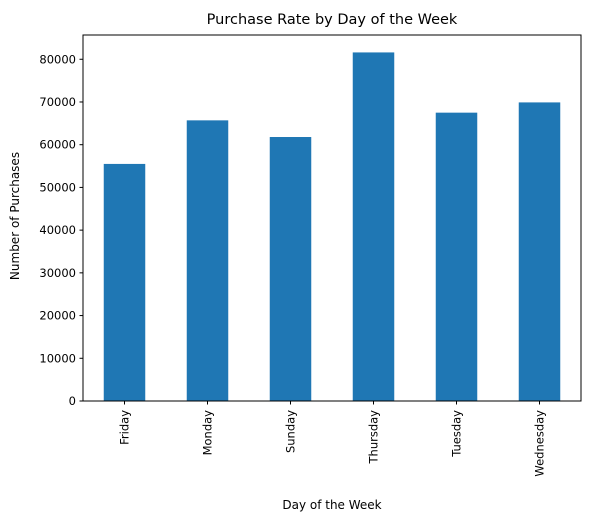 The image size is (589, 521). Describe the element at coordinates (72, 401) in the screenshot. I see `y-tick-label: 0` at that location.